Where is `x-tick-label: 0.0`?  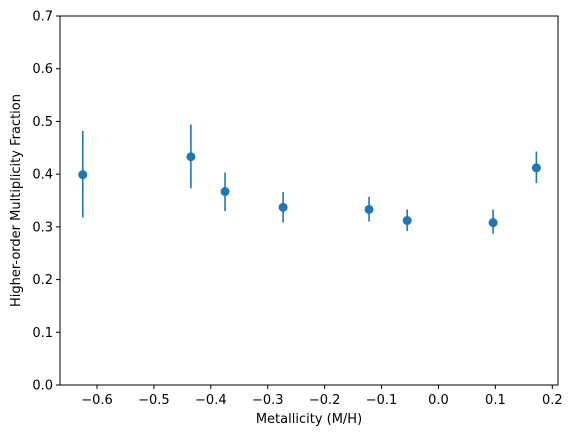
x-tick-label: 0.0 is located at coordinates (438, 400).